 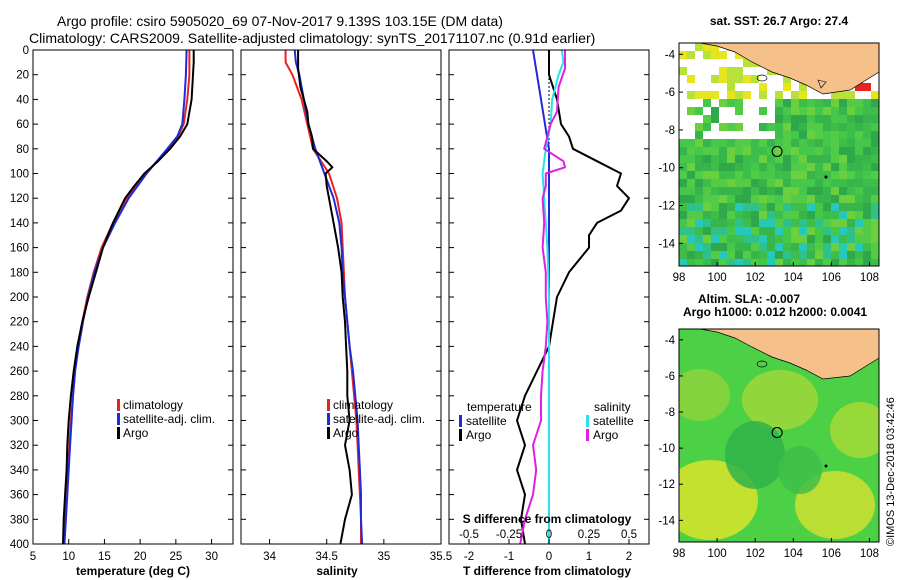 What do you see at coordinates (547, 571) in the screenshot?
I see `difference-xlabel: T difference from climatology` at bounding box center [547, 571].